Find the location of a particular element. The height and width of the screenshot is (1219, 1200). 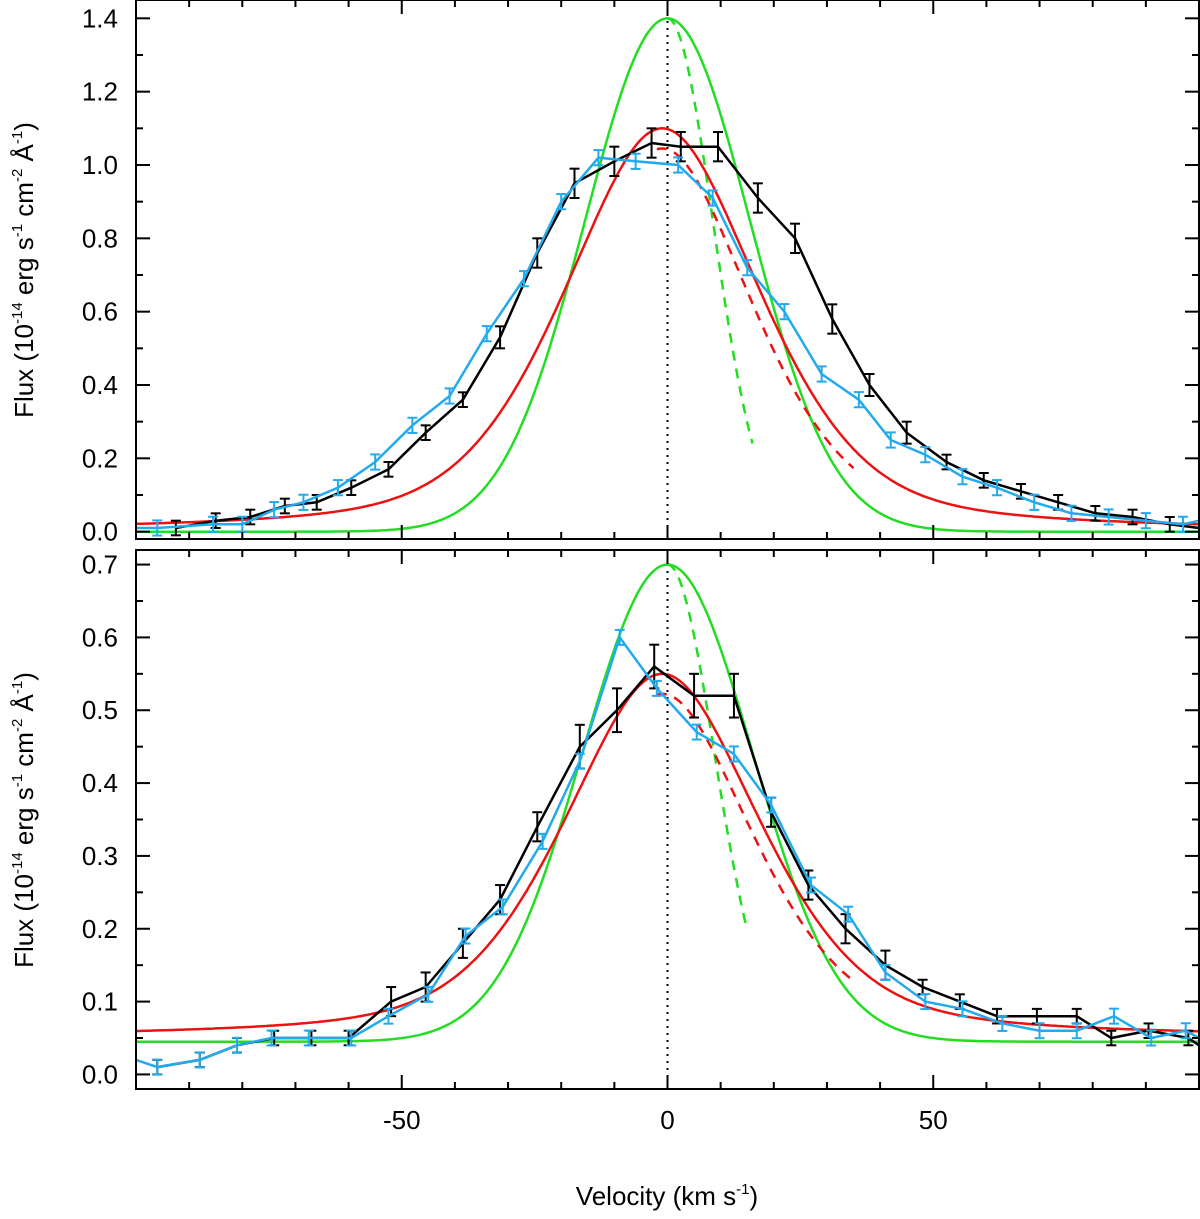

top-y-tick-label: 0.6 is located at coordinates (100, 312).